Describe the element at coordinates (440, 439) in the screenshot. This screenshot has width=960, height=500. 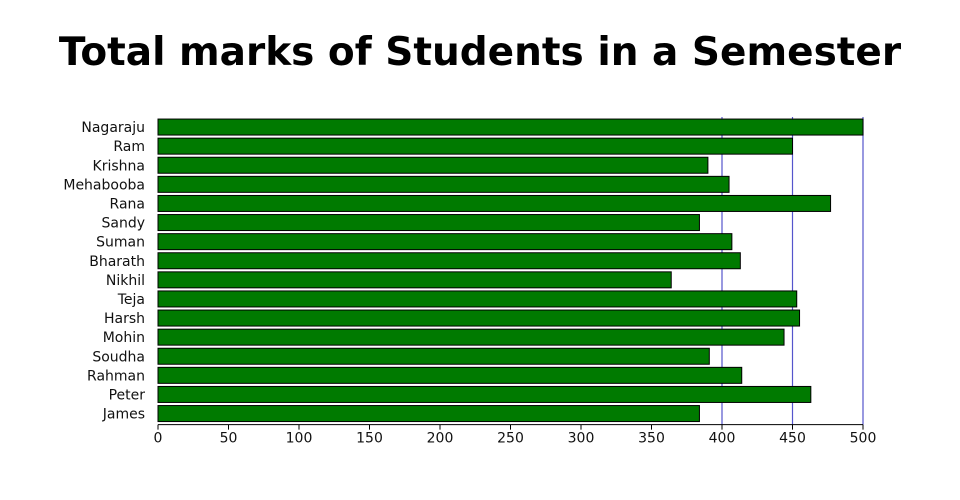
I see `x-tick-label: 200` at that location.